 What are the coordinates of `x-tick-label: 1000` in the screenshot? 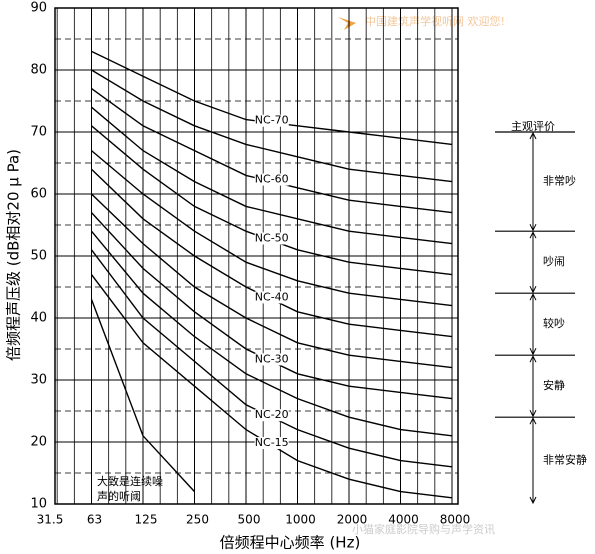 It's located at (300, 520).